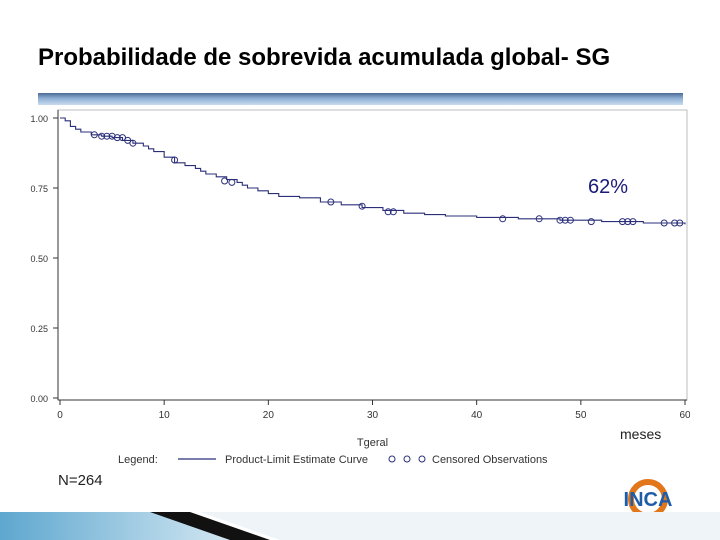 The image size is (720, 540). Describe the element at coordinates (296, 460) in the screenshot. I see `legend-entry-curve: Product-Limit Estimate Curve` at that location.